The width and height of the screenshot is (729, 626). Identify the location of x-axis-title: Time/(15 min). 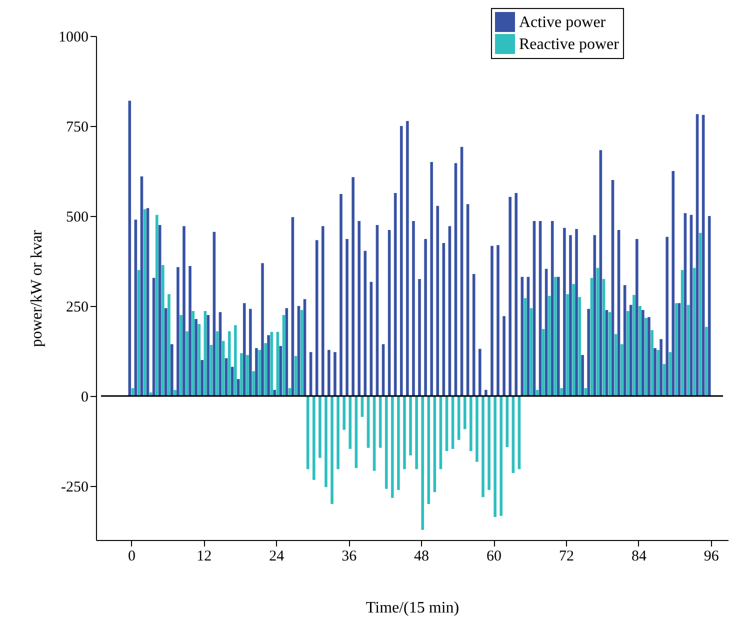
(413, 608).